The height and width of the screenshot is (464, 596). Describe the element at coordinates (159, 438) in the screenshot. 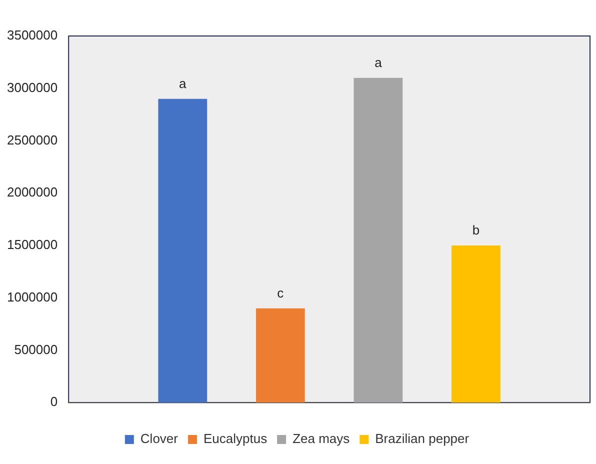

I see `legend-label: Clover` at that location.